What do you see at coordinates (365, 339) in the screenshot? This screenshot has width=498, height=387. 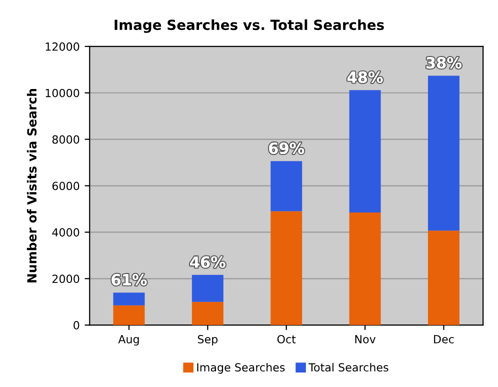 I see `x-tick-label: Nov` at bounding box center [365, 339].